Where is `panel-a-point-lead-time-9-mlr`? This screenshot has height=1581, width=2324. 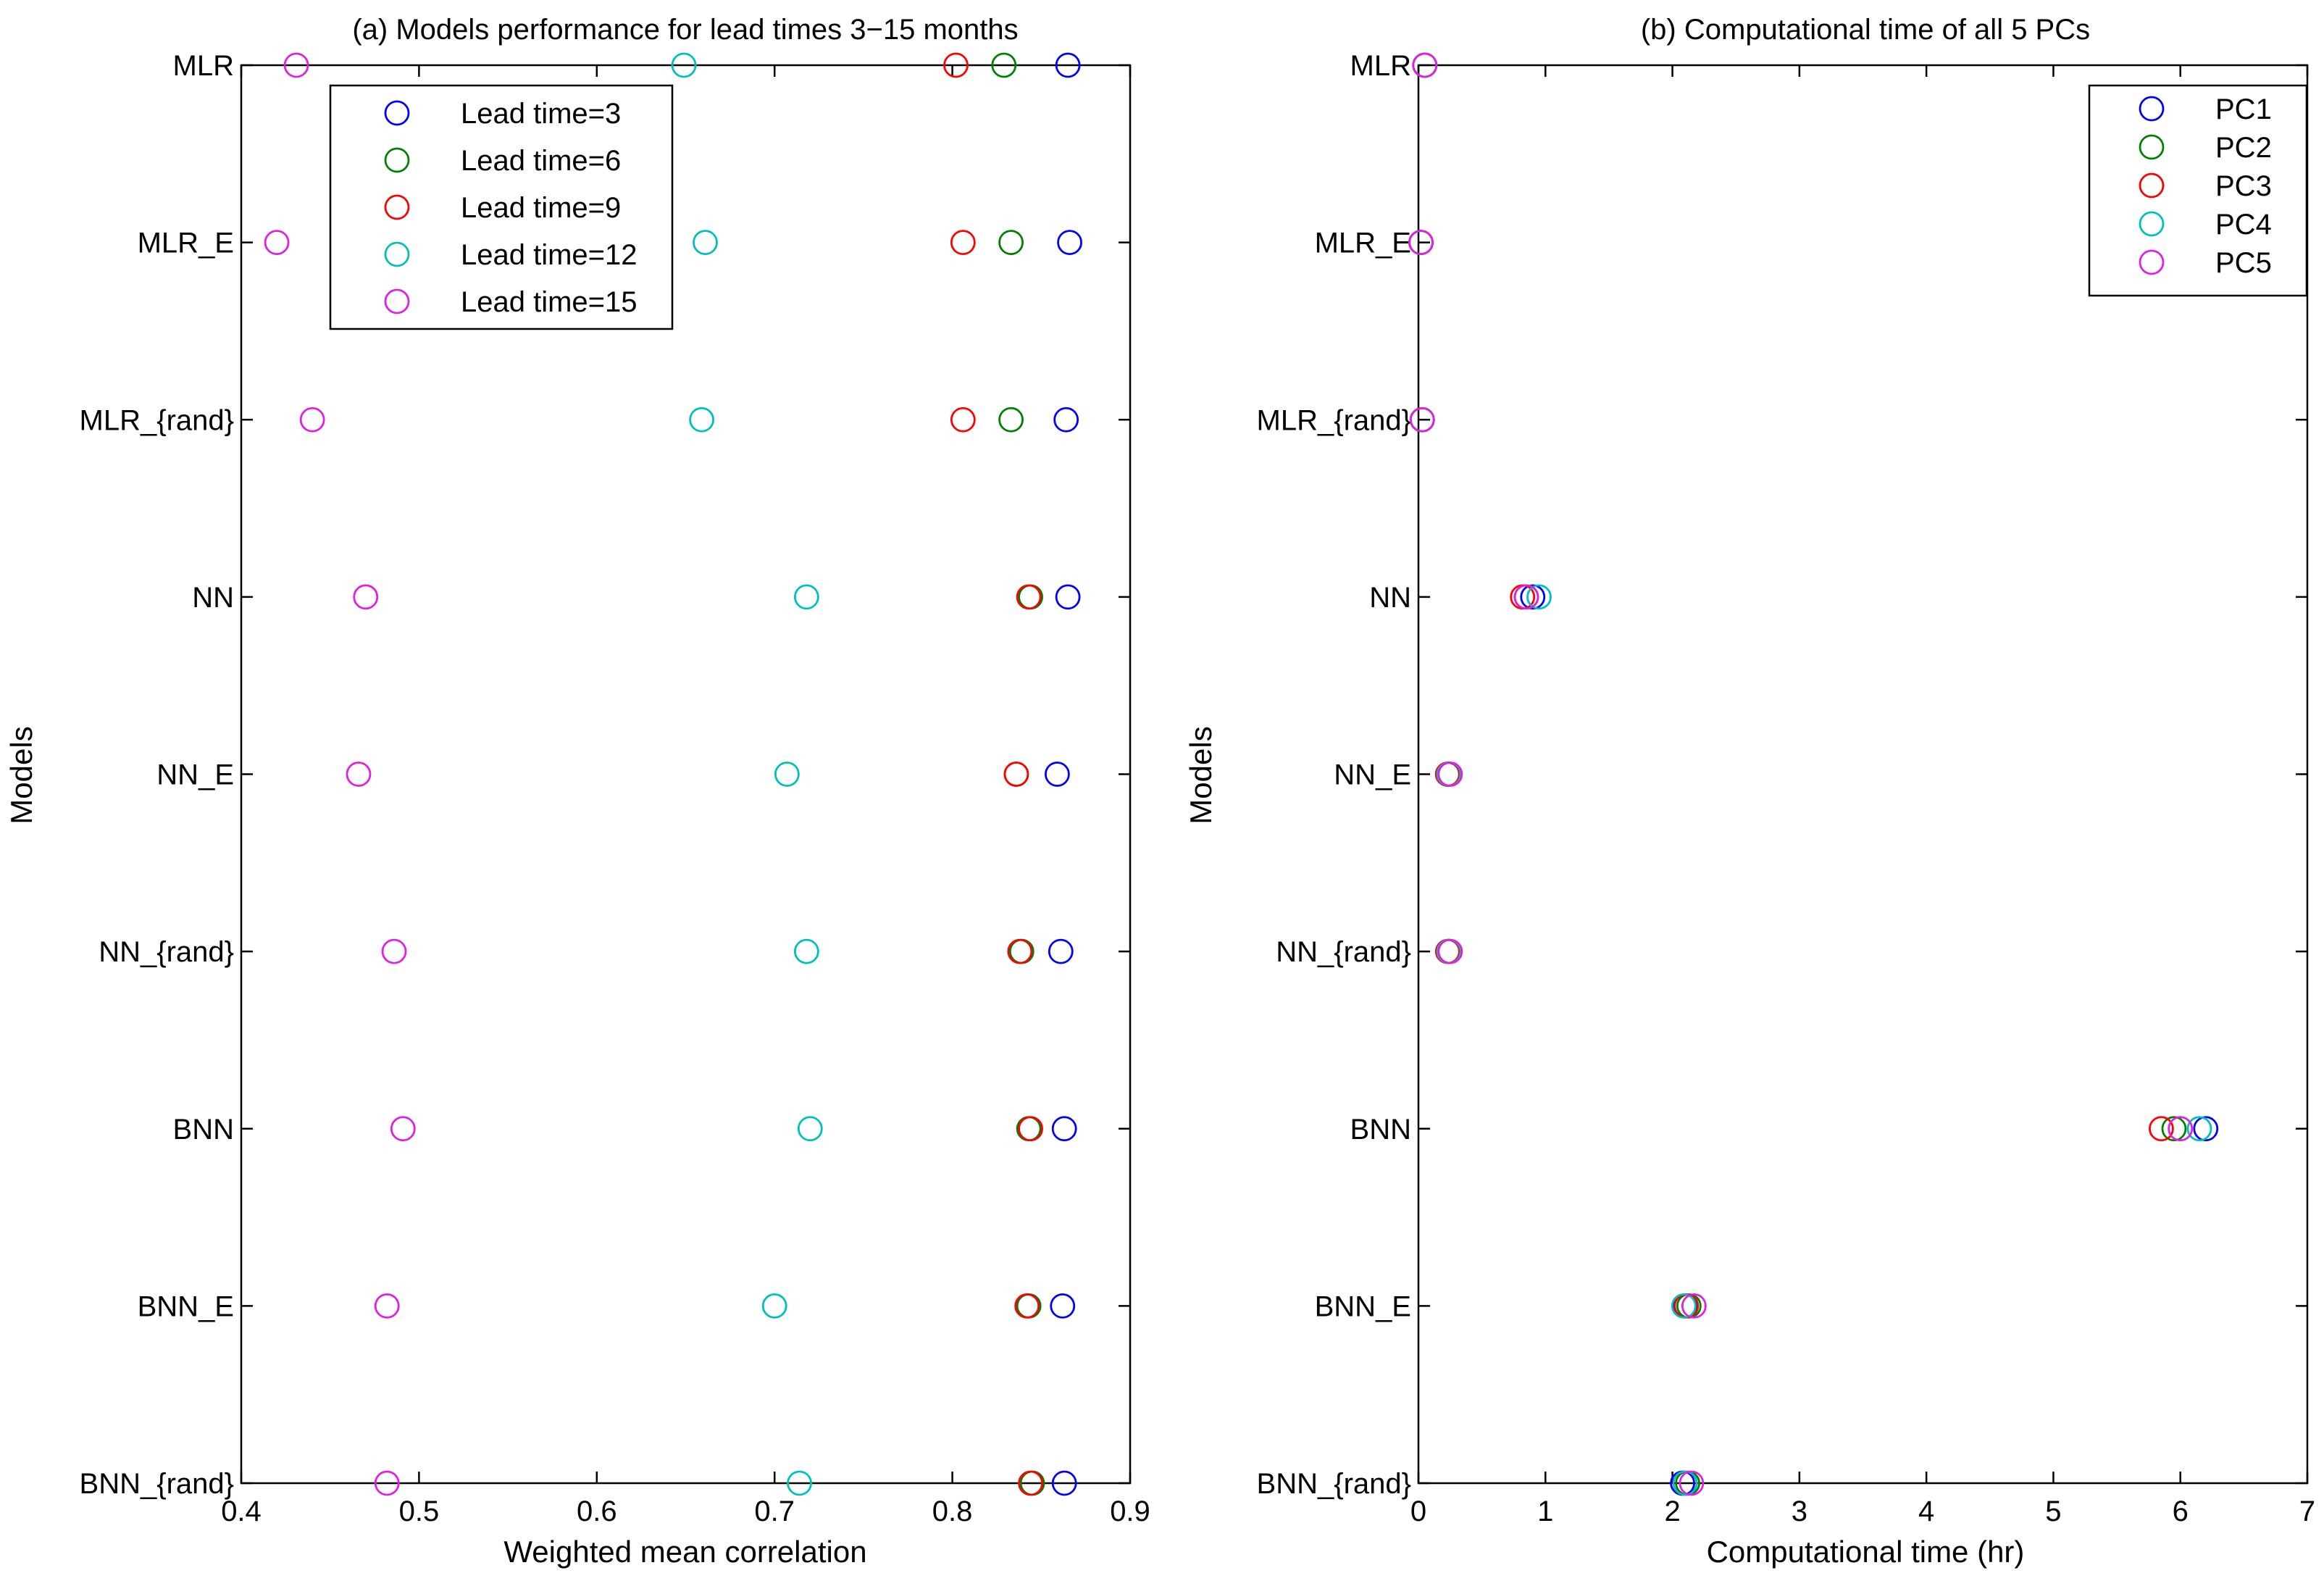 panel-a-point-lead-time-9-mlr is located at coordinates (956, 65).